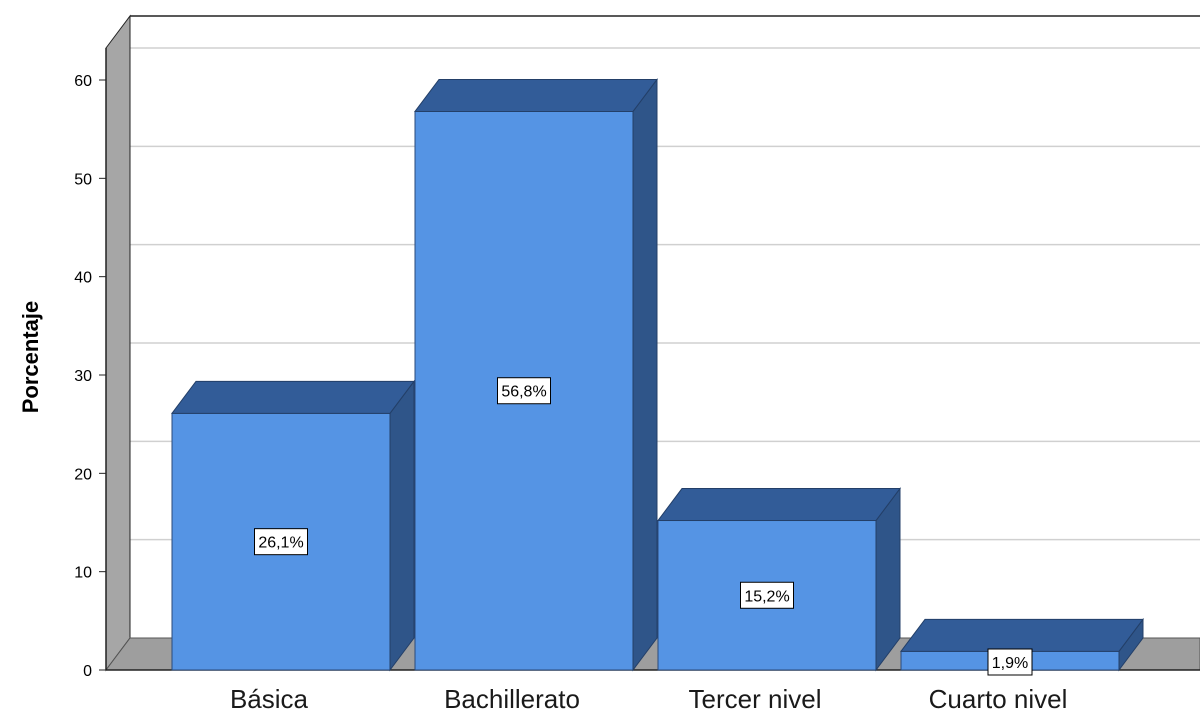 This screenshot has width=1200, height=715. I want to click on y-tick-label: 30, so click(83, 376).